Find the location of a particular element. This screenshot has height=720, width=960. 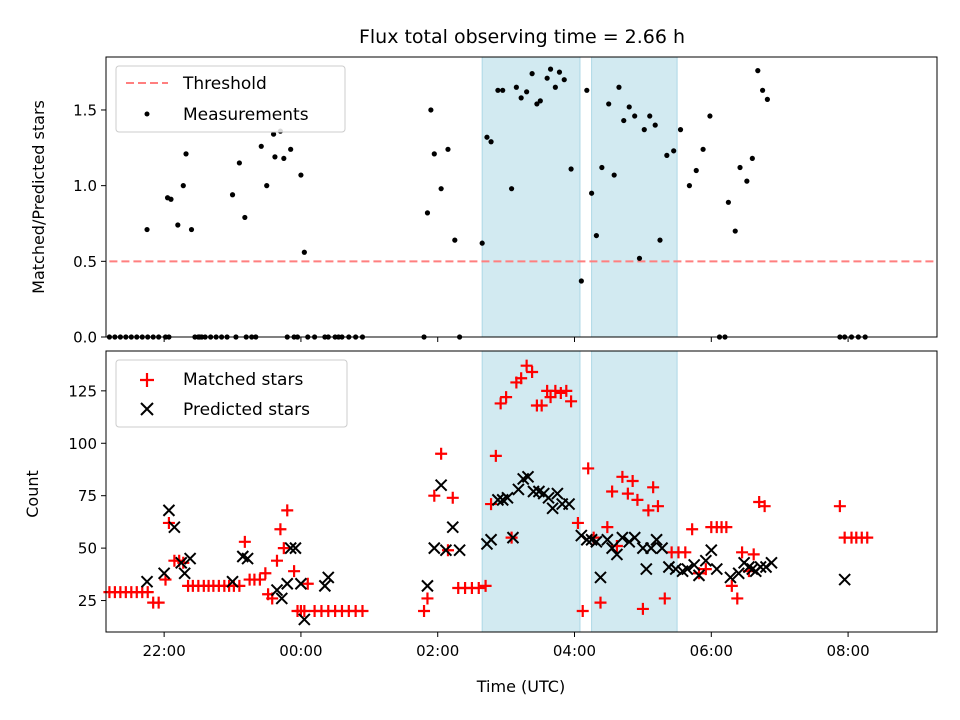

ratio-legend: Threshold Measurements is located at coordinates (230, 99).